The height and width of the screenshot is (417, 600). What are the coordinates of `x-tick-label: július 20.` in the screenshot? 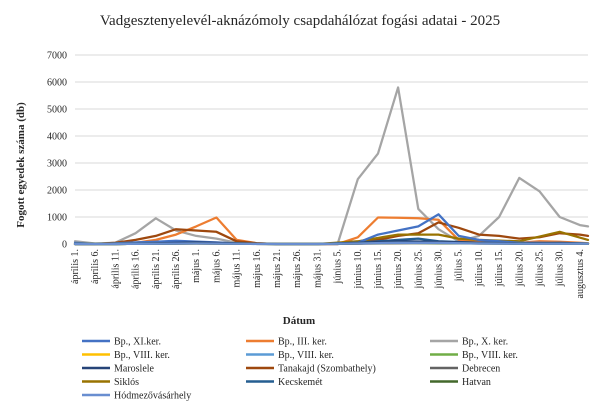 It's located at (519, 268).